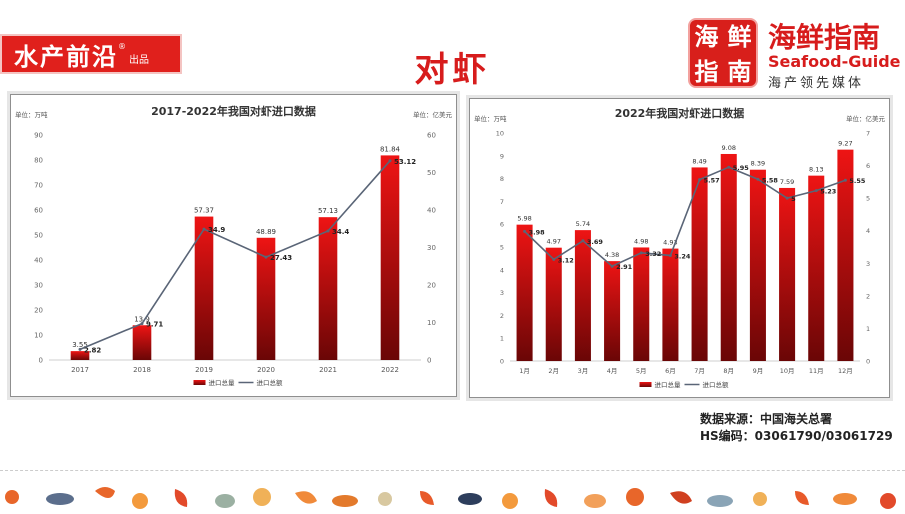 This screenshot has width=905, height=514. What do you see at coordinates (554, 242) in the screenshot?
I see `bar-value-label: 4.97` at bounding box center [554, 242].